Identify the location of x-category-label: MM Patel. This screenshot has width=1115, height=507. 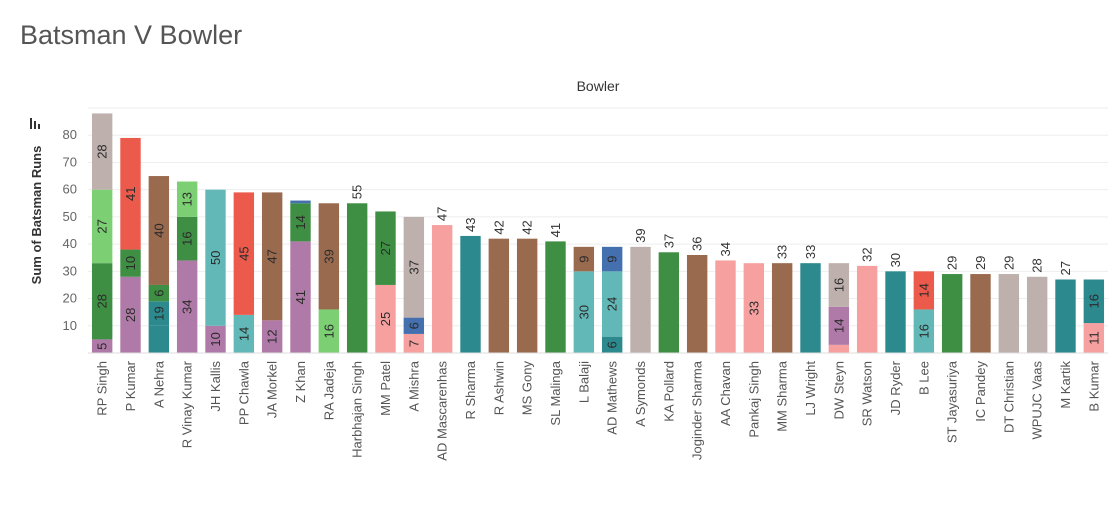
(385, 388).